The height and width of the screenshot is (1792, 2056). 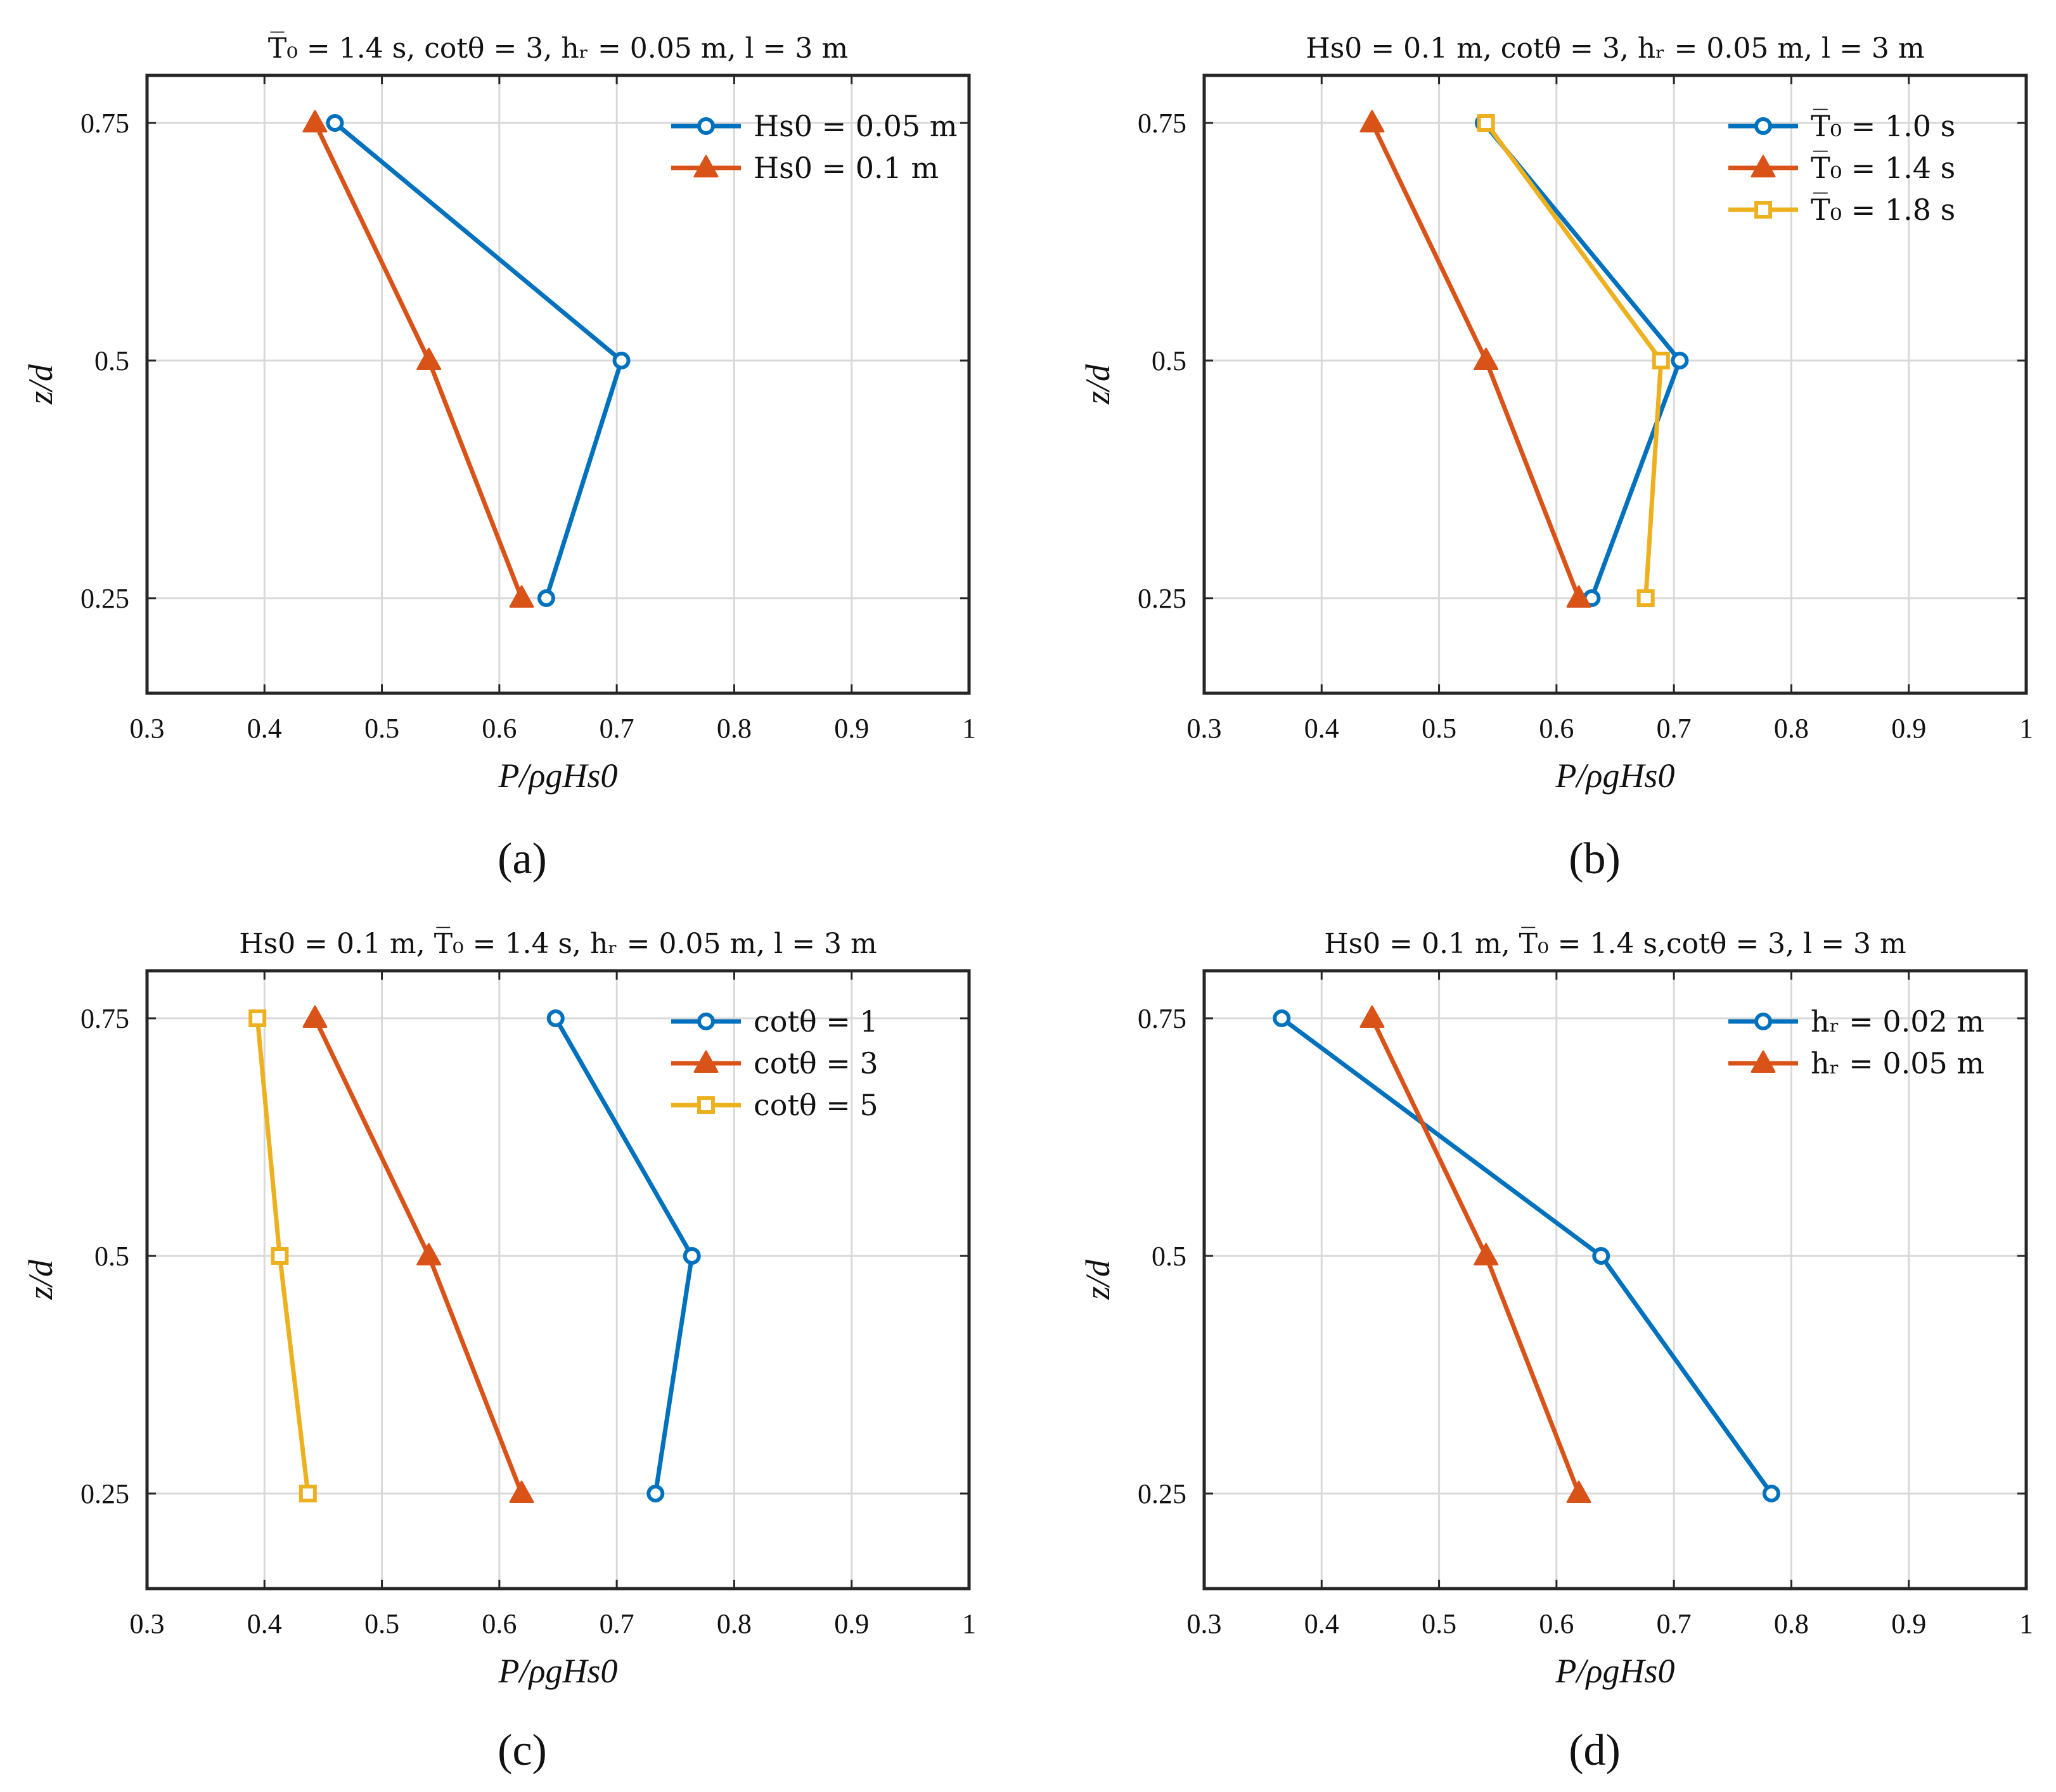 I want to click on legend-entry: T̅₀ = 1.8 s, so click(x=1883, y=209).